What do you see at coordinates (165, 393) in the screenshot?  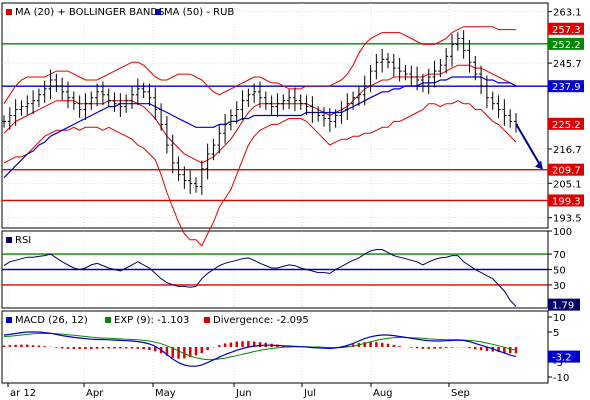 I see `x-tick-label: May` at bounding box center [165, 393].